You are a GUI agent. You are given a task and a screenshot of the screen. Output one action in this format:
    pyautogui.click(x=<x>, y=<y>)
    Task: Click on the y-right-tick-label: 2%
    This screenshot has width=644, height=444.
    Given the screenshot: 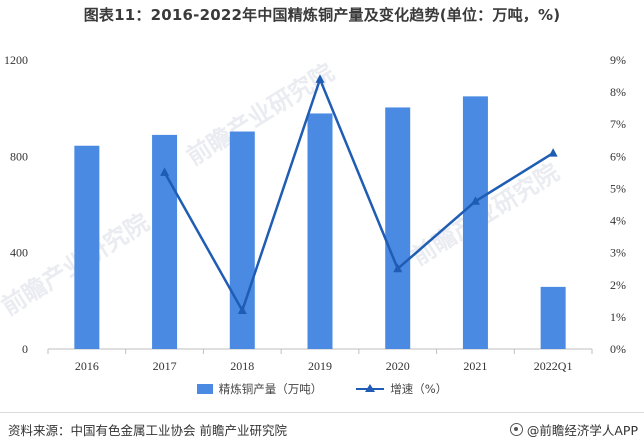 What is the action you would take?
    pyautogui.click(x=618, y=285)
    